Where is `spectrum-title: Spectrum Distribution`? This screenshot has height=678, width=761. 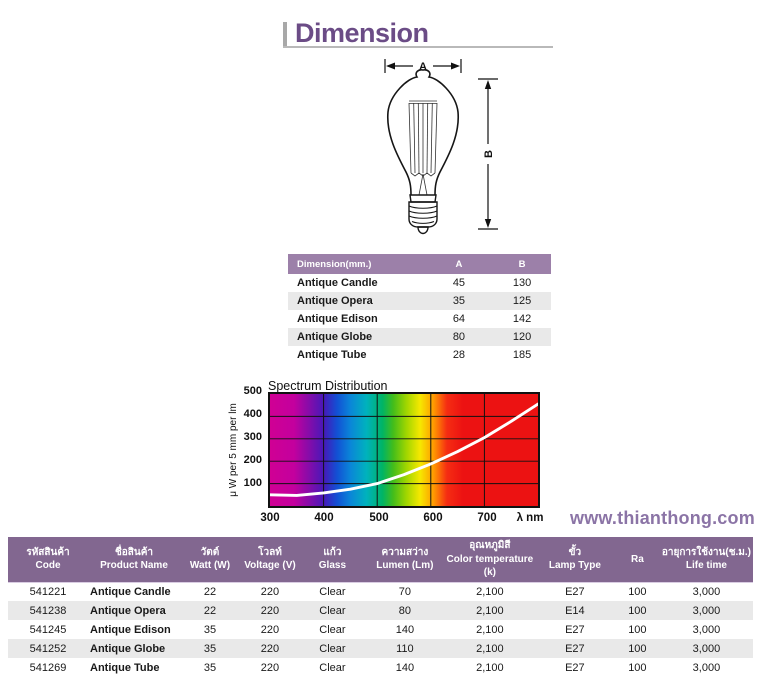
spectrum-title: Spectrum Distribution is located at coordinates (328, 386).